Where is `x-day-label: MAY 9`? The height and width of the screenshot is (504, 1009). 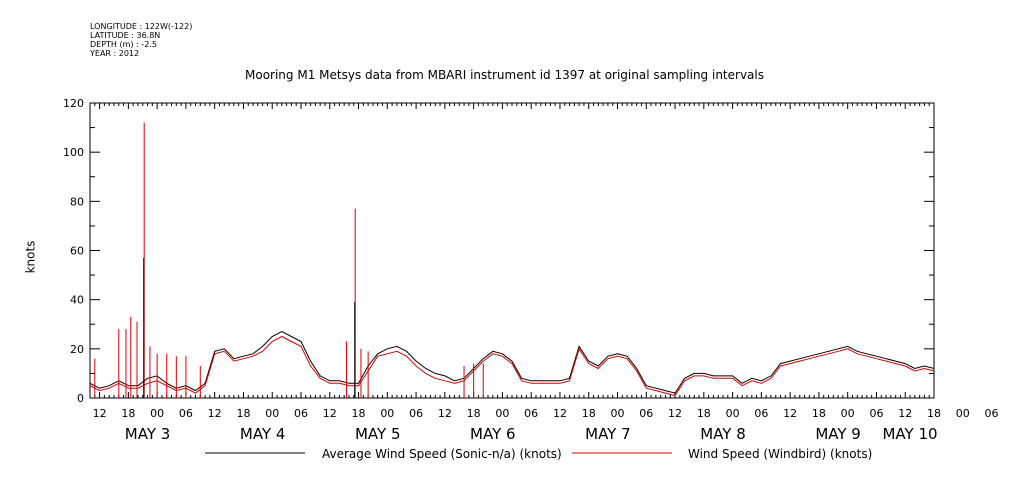 x-day-label: MAY 9 is located at coordinates (838, 434).